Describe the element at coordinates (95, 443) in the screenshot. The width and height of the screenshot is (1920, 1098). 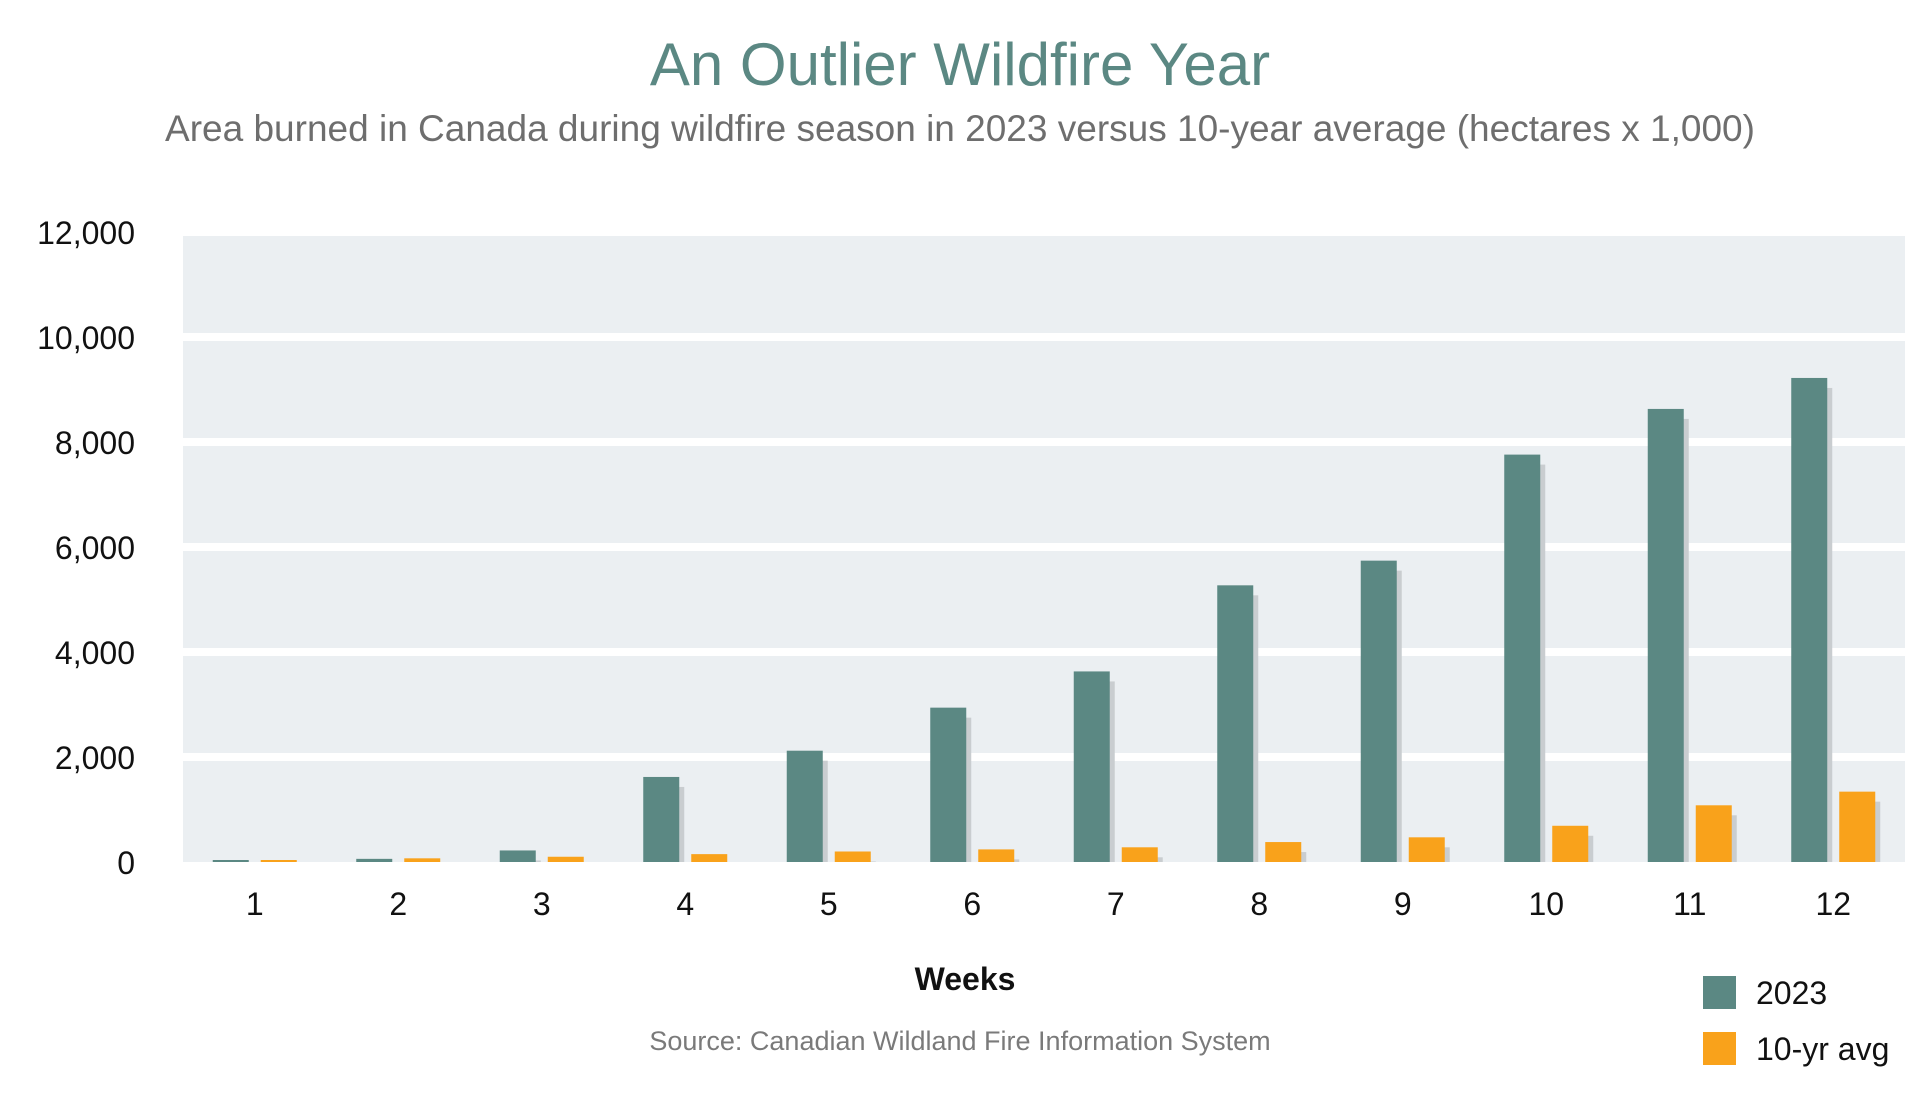
I see `y-tick-label: 8,000` at that location.